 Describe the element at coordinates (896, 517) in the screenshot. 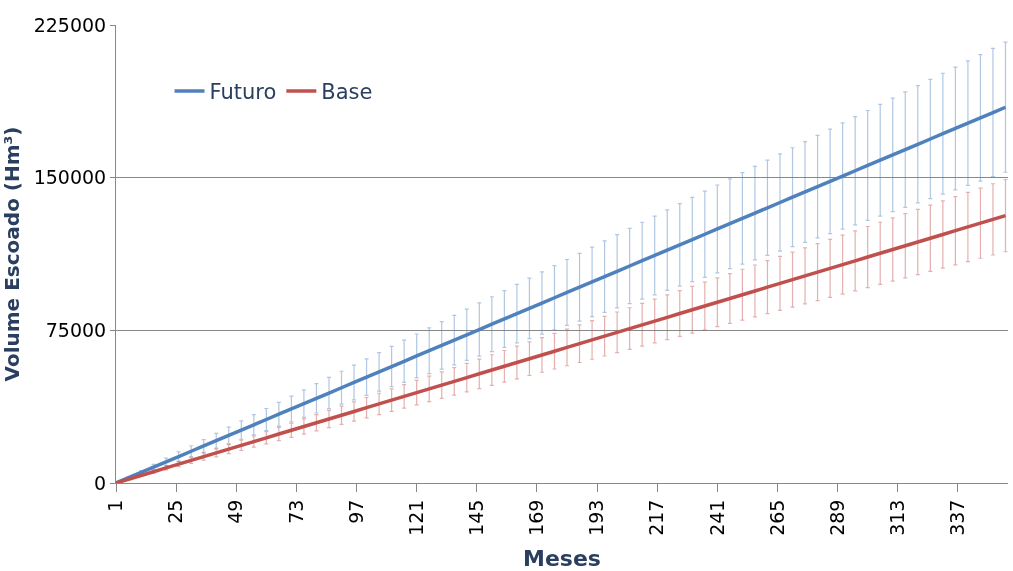

I see `x-tick-label: 313` at that location.